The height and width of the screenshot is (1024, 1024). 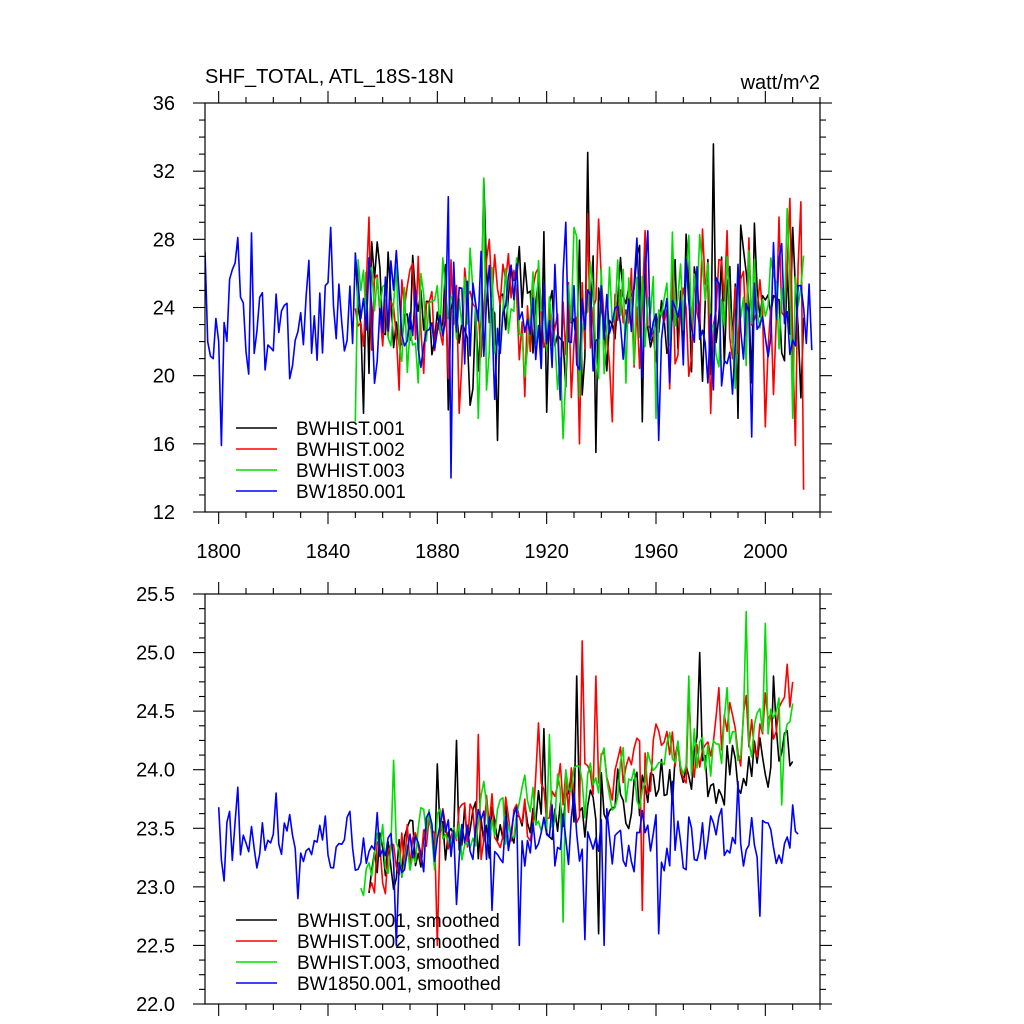 What do you see at coordinates (164, 172) in the screenshot?
I see `y-tick-label: 32` at bounding box center [164, 172].